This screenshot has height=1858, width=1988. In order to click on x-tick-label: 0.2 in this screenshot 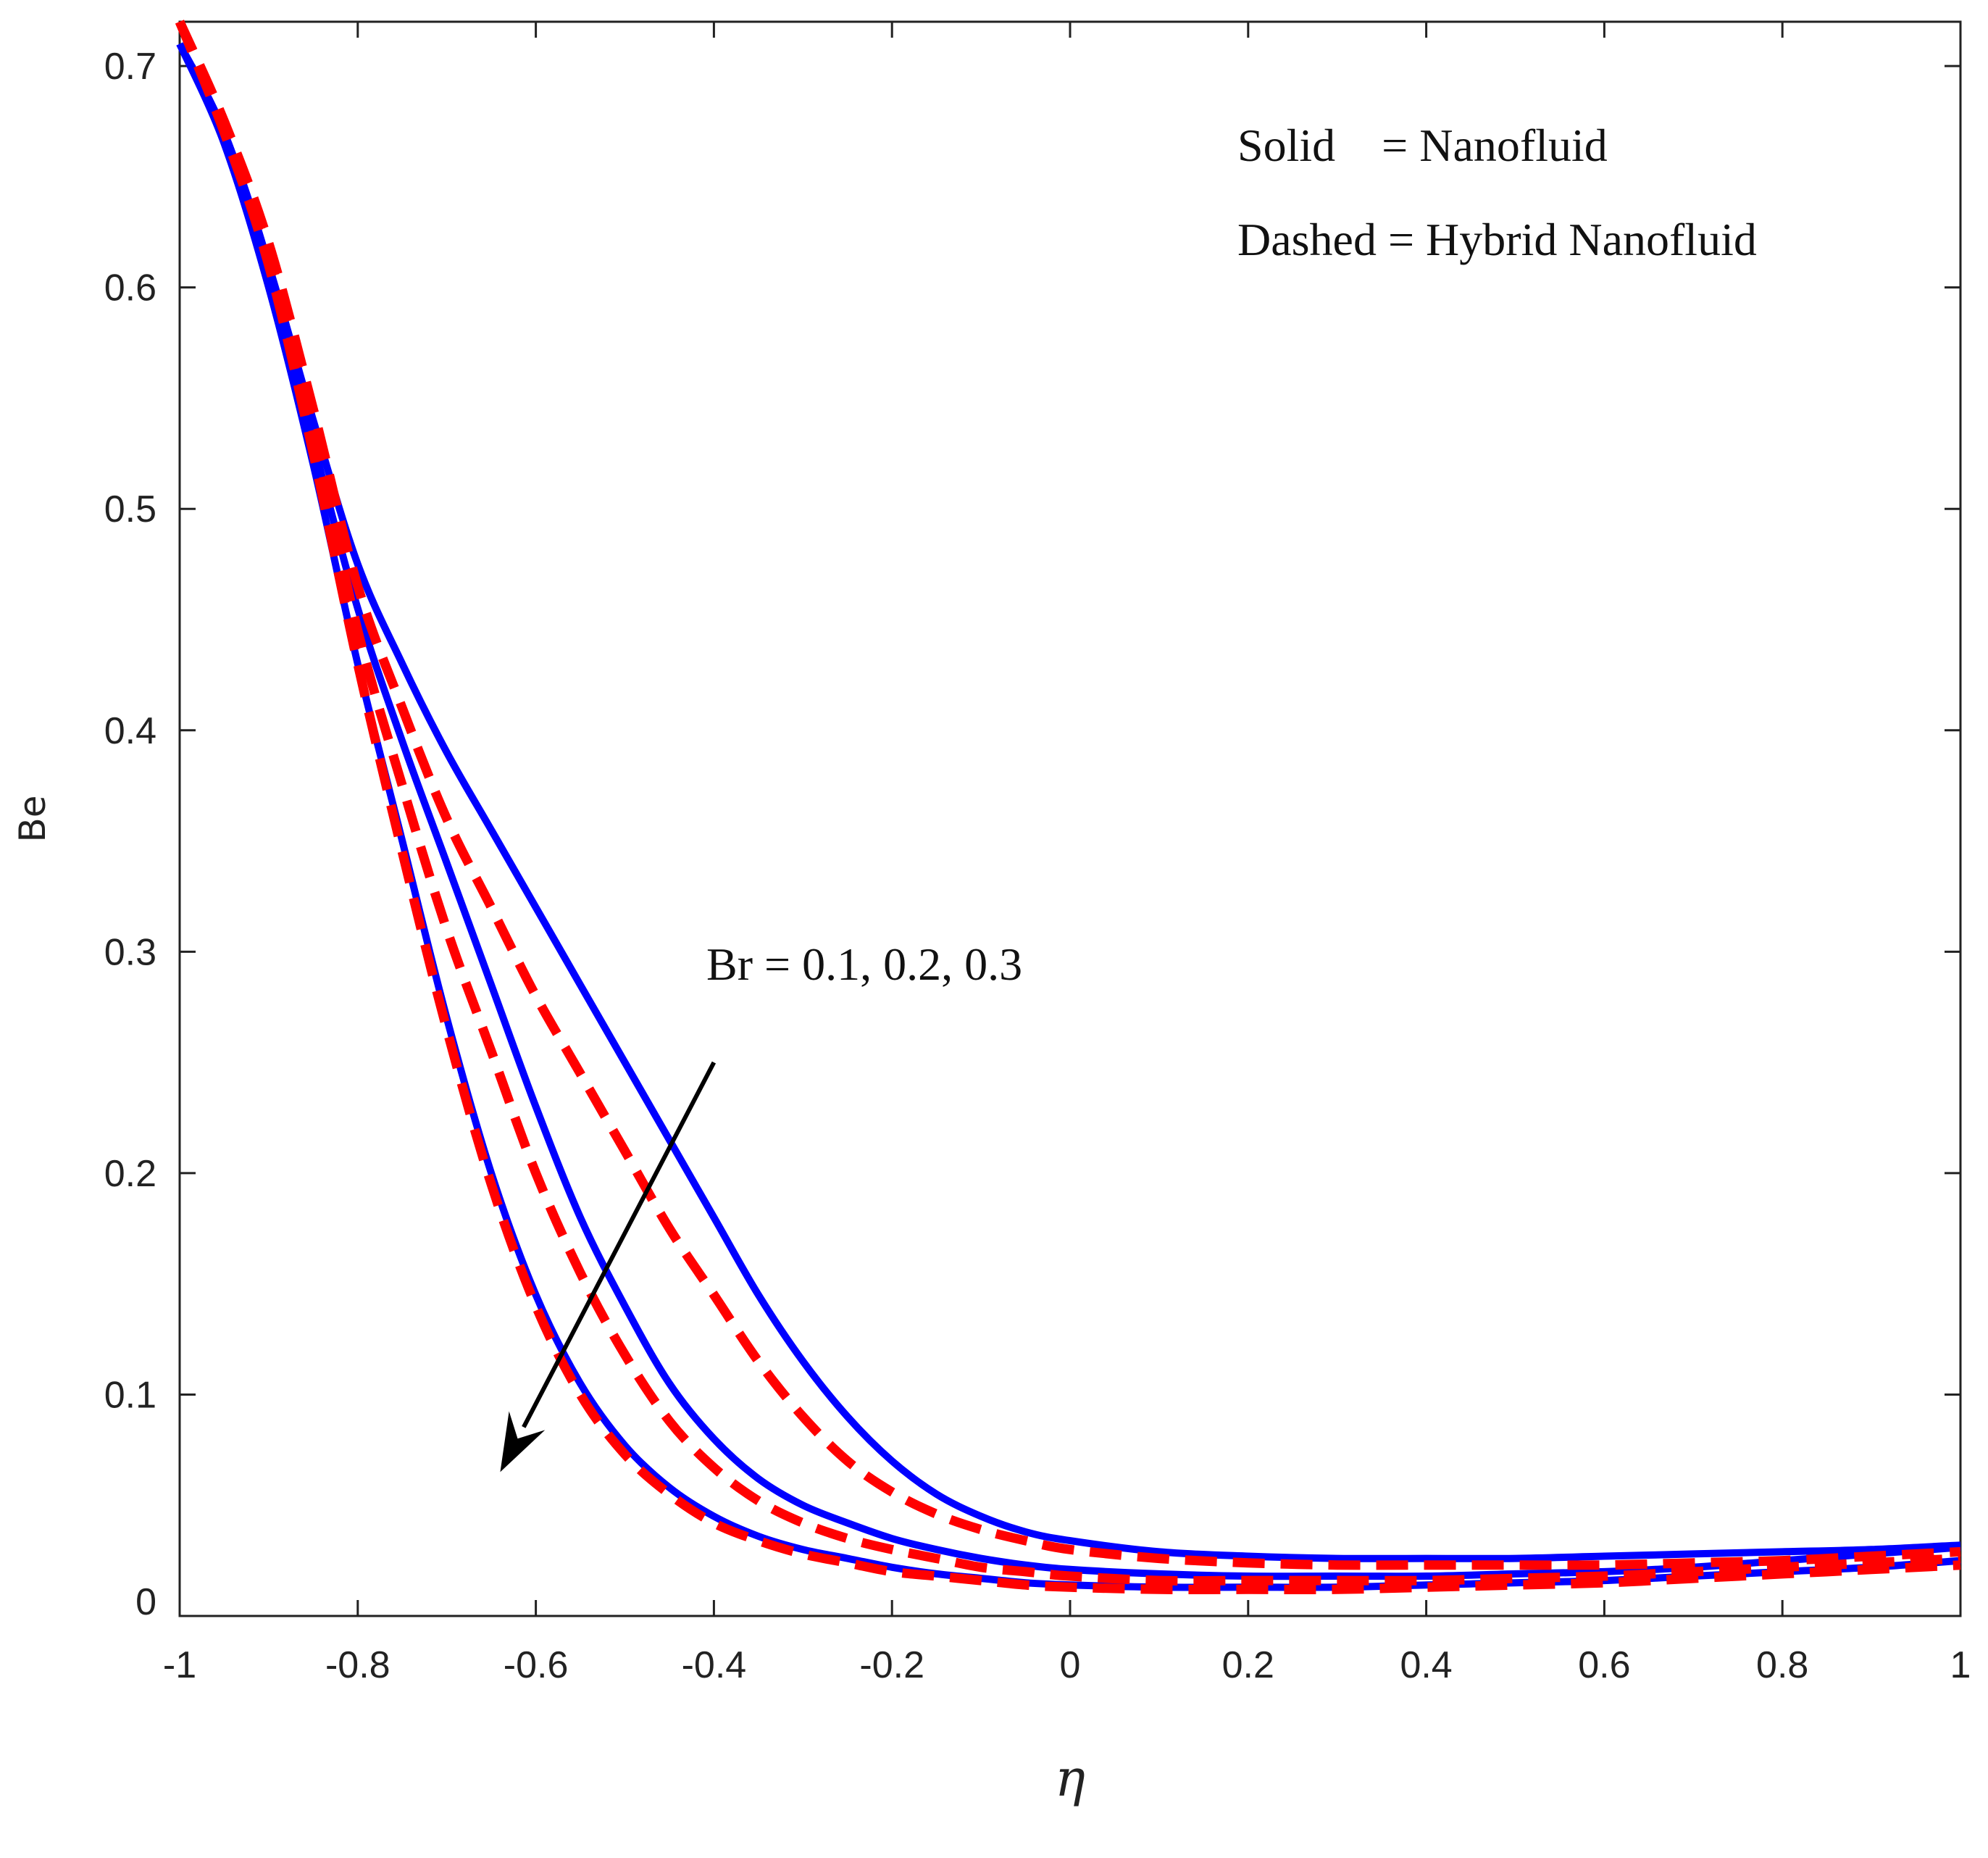, I will do `click(1248, 1665)`.